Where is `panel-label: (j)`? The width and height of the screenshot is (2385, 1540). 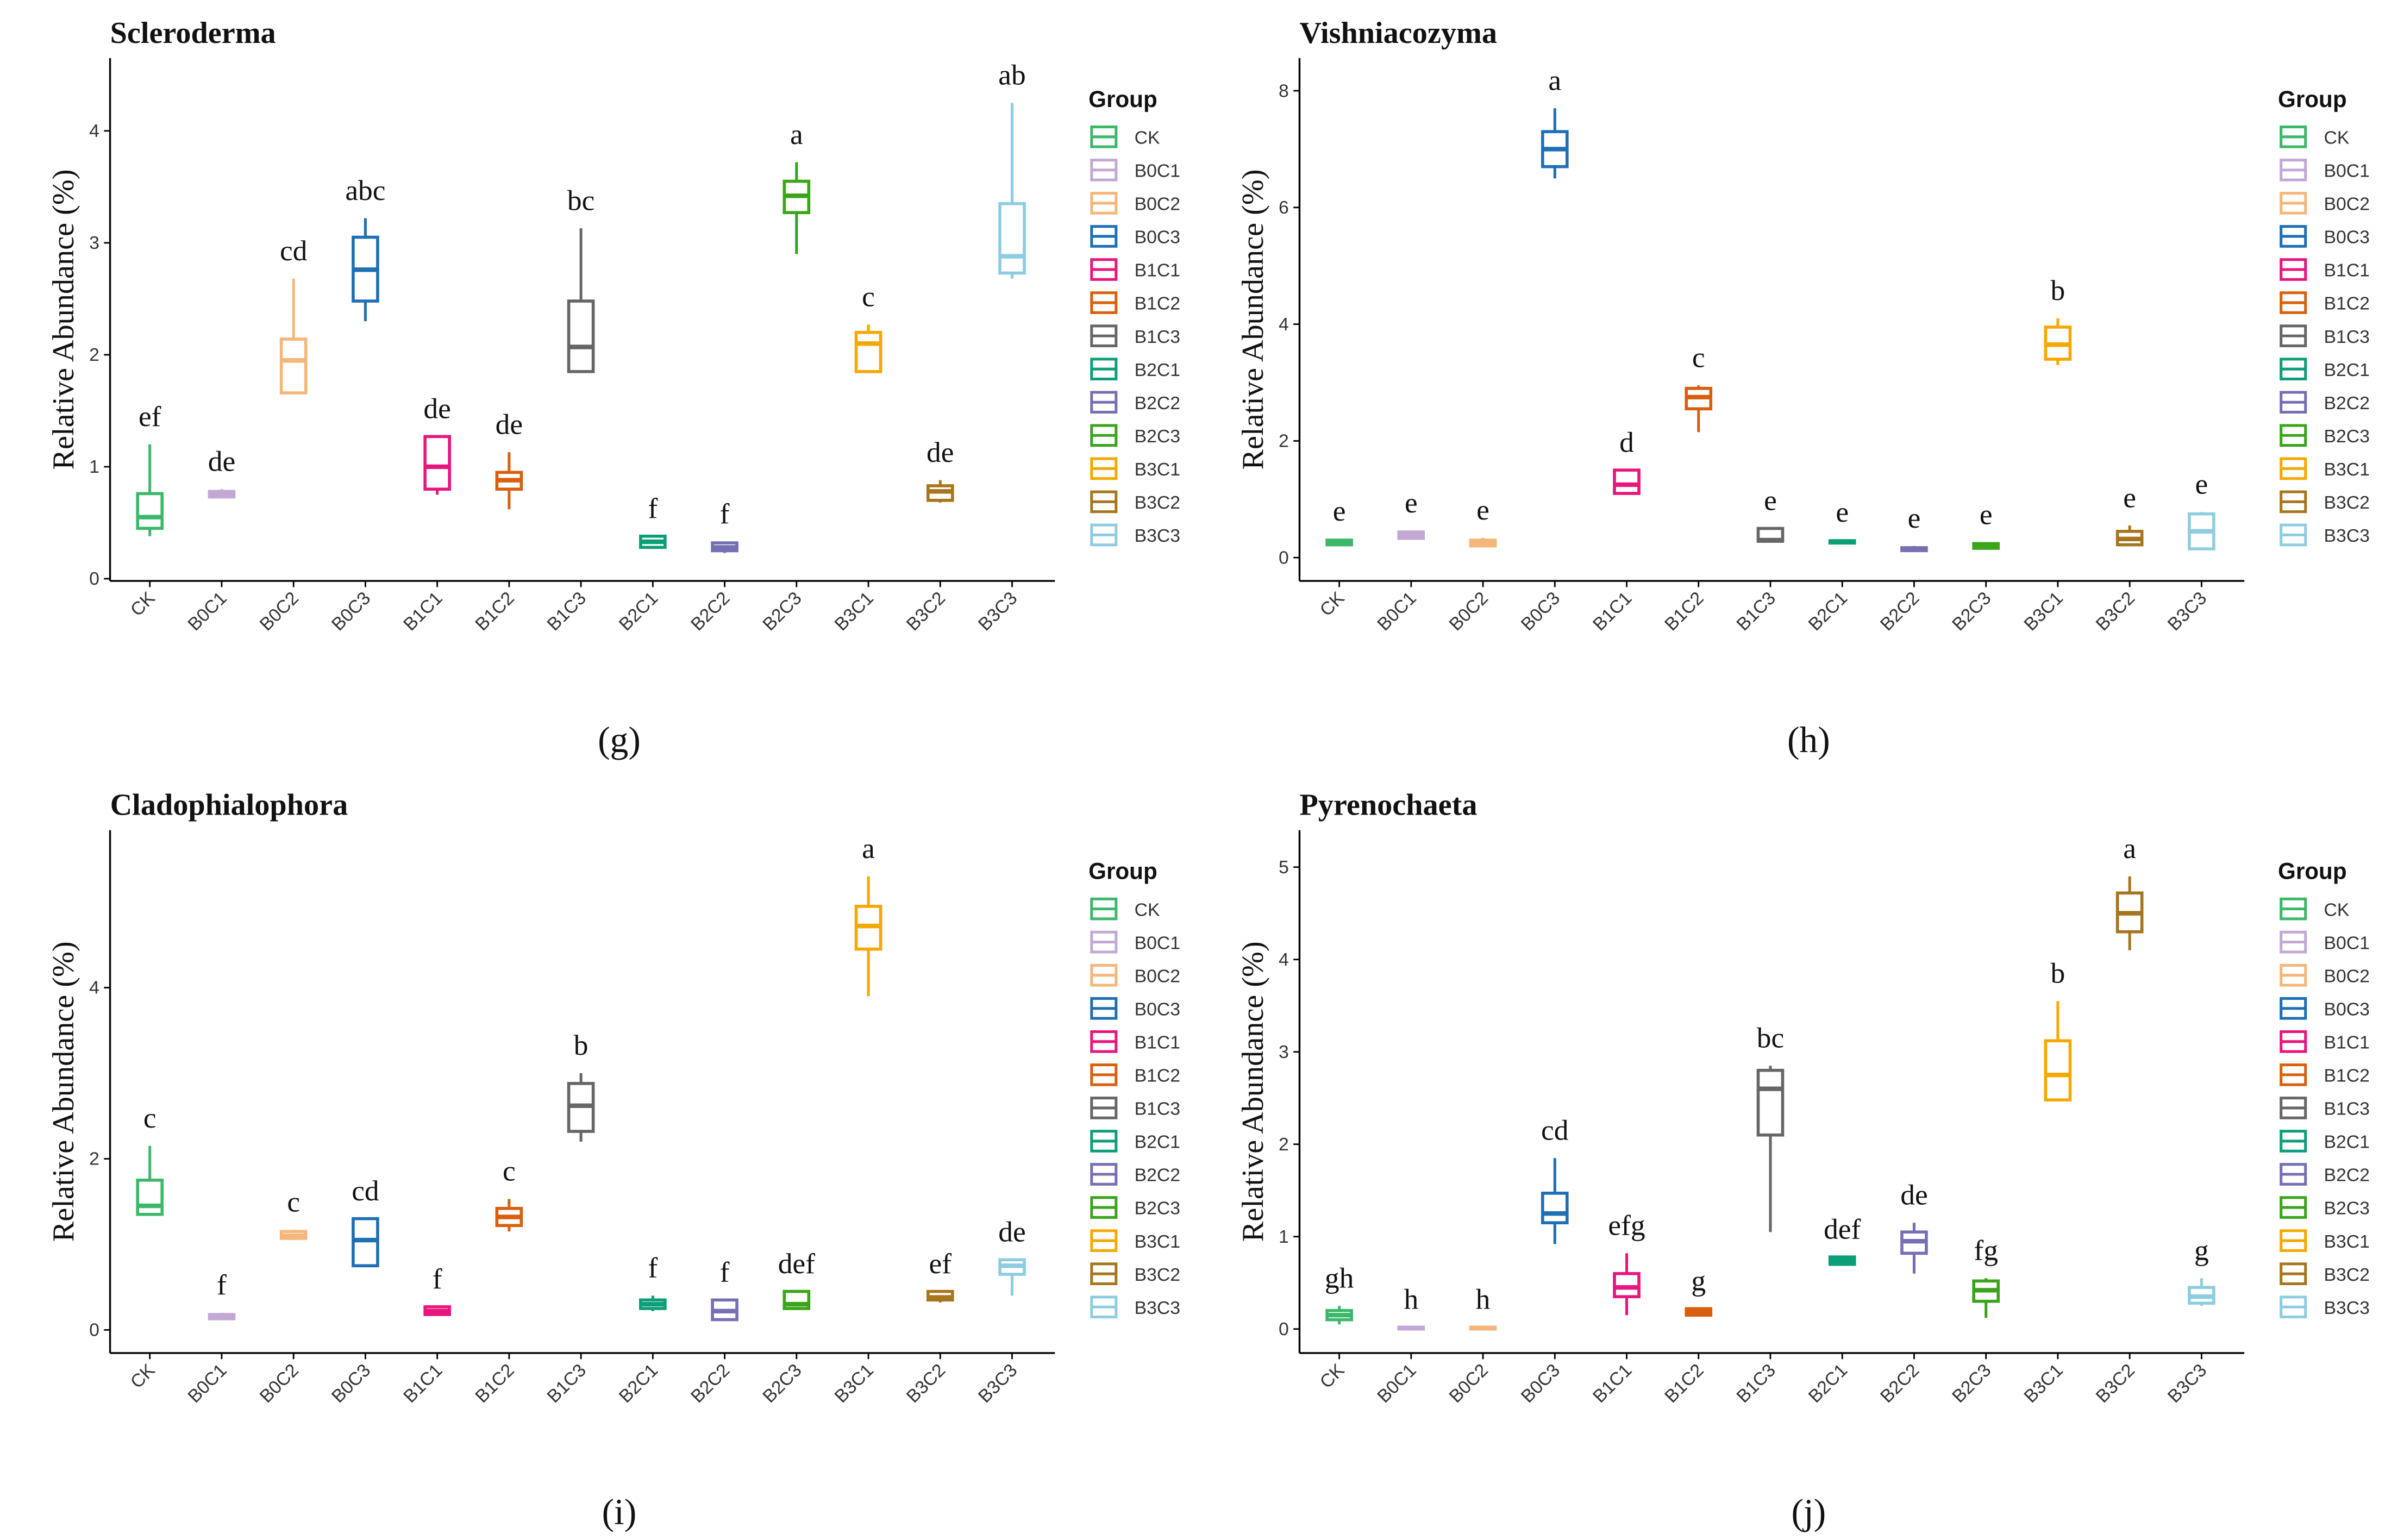 panel-label: (j) is located at coordinates (1808, 1512).